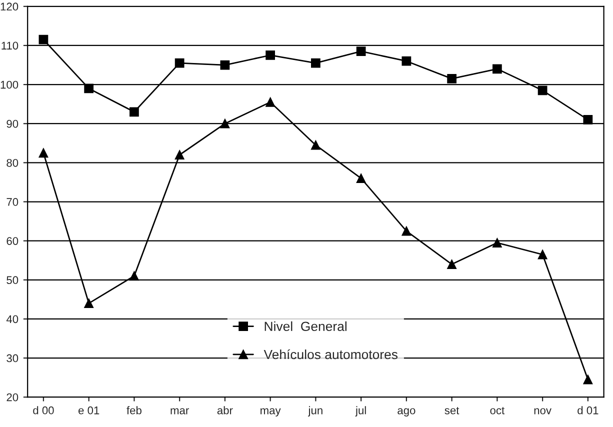 Image resolution: width=613 pixels, height=427 pixels. What do you see at coordinates (12, 280) in the screenshot?
I see `y-tick-label: 50` at bounding box center [12, 280].